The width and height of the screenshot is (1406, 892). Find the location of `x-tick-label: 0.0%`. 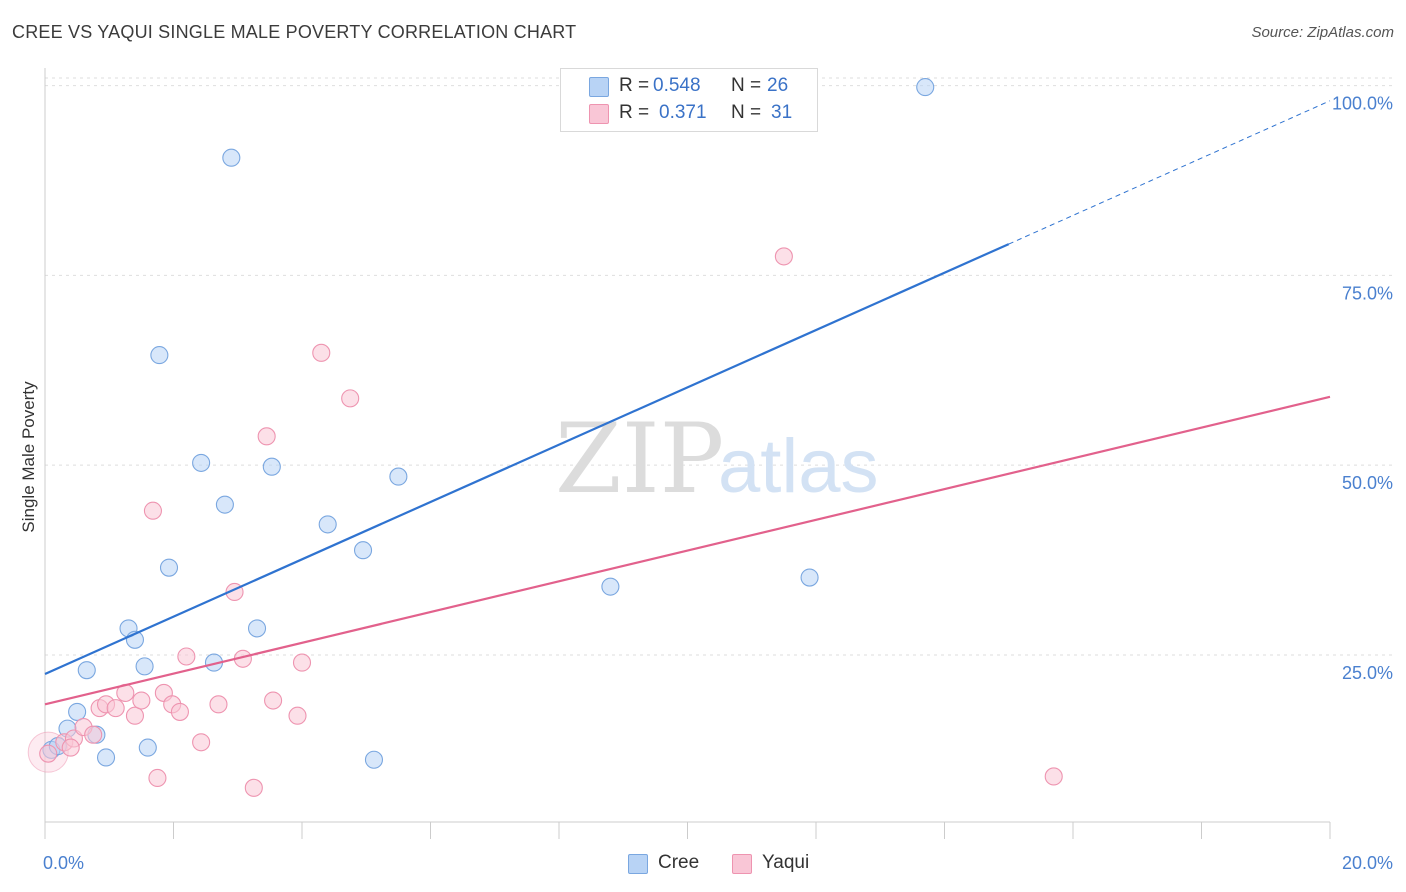

x-tick-label: 0.0% is located at coordinates (63, 863).